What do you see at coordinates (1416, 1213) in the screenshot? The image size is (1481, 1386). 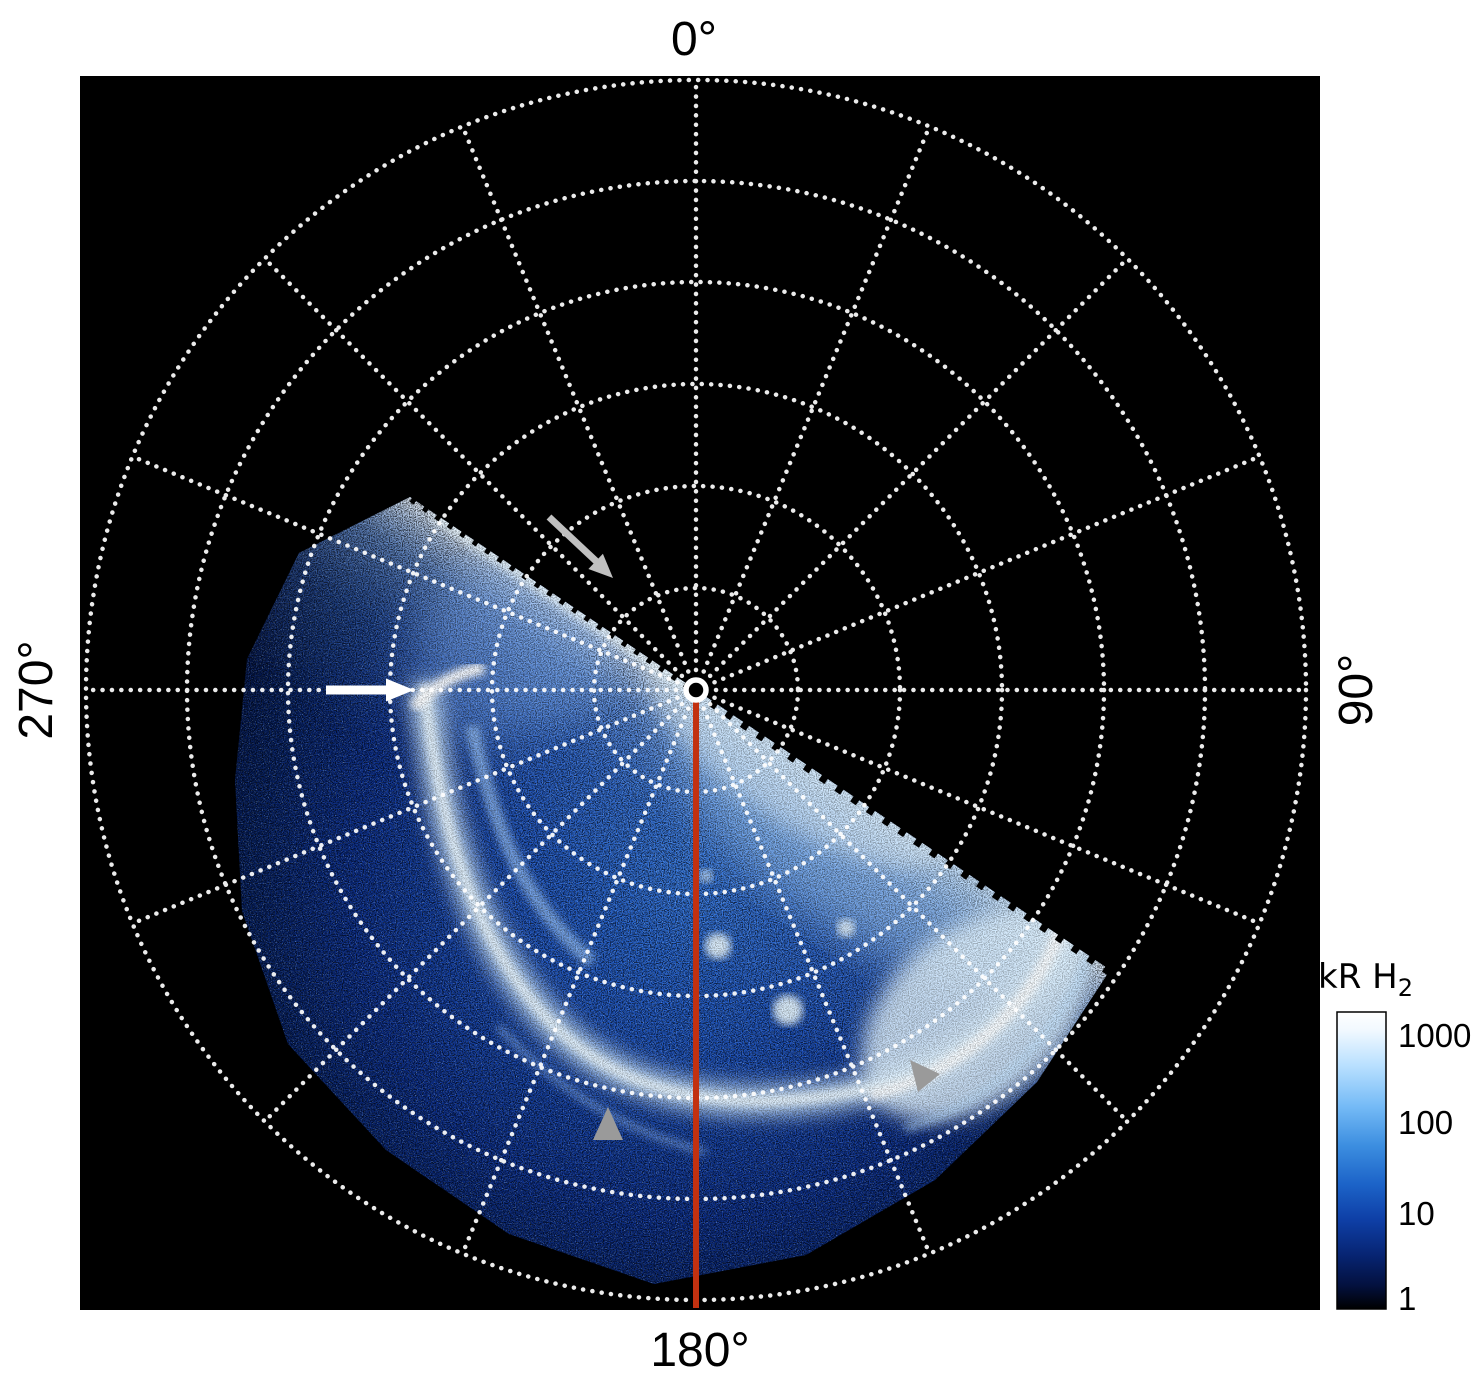 I see `colorbar-tick-10: 10` at bounding box center [1416, 1213].